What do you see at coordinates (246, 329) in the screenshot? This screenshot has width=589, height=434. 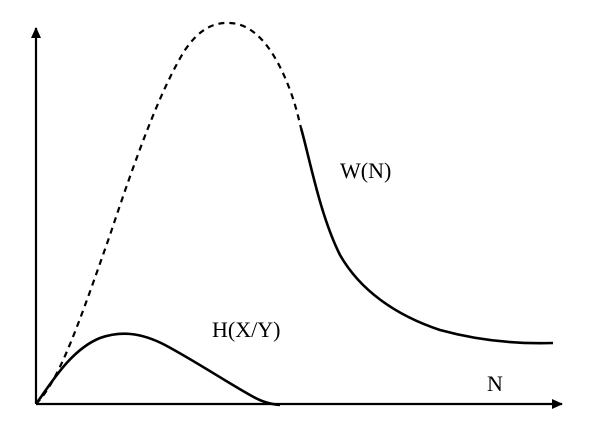 I see `h-curve-label: H(X/Y)` at bounding box center [246, 329].